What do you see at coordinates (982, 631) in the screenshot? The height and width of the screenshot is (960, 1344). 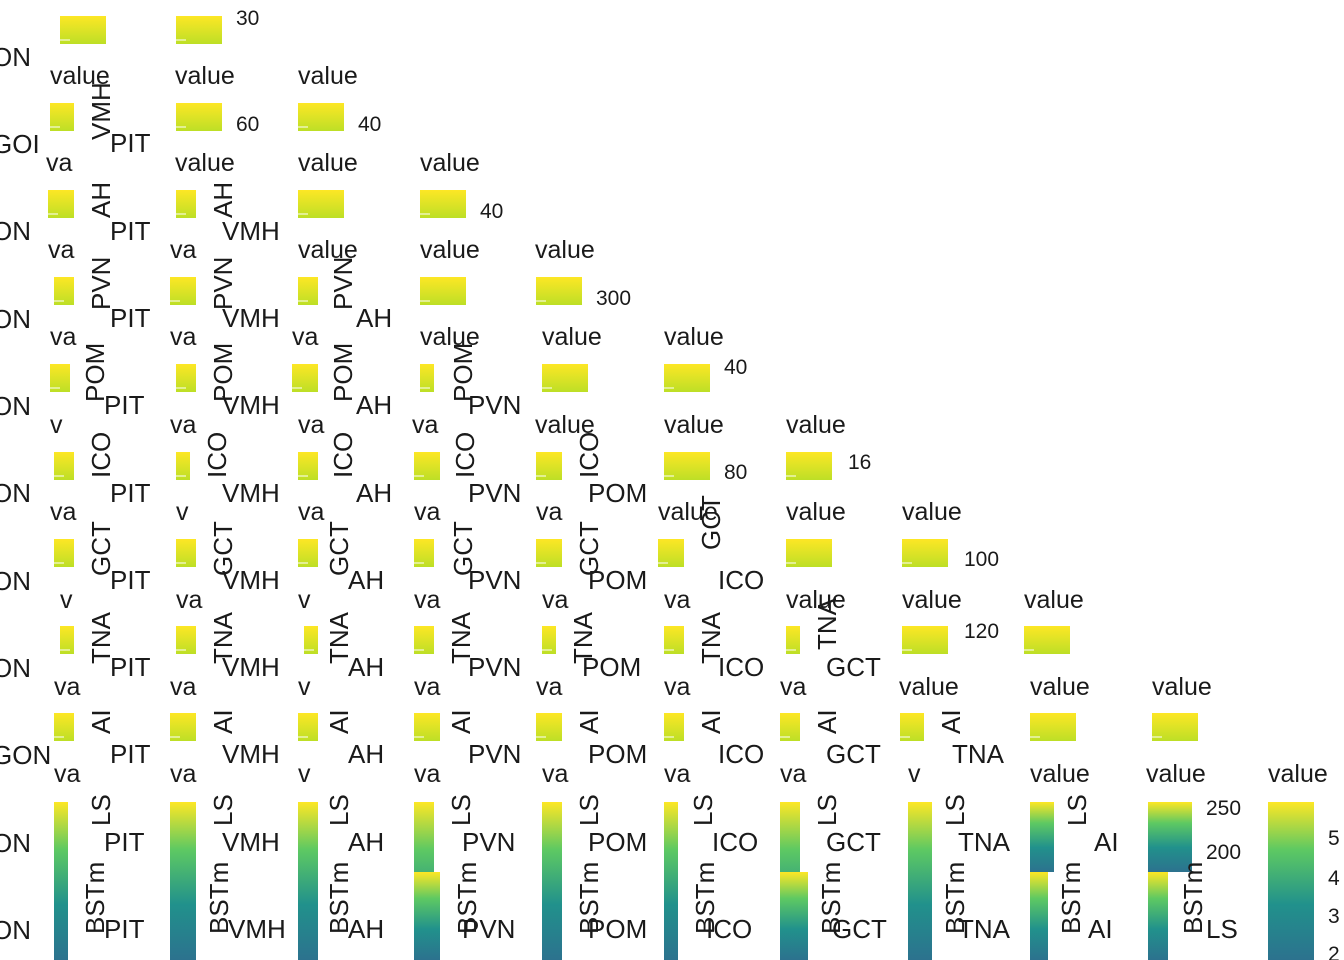 I see `legend-tick-label: 120` at bounding box center [982, 631].